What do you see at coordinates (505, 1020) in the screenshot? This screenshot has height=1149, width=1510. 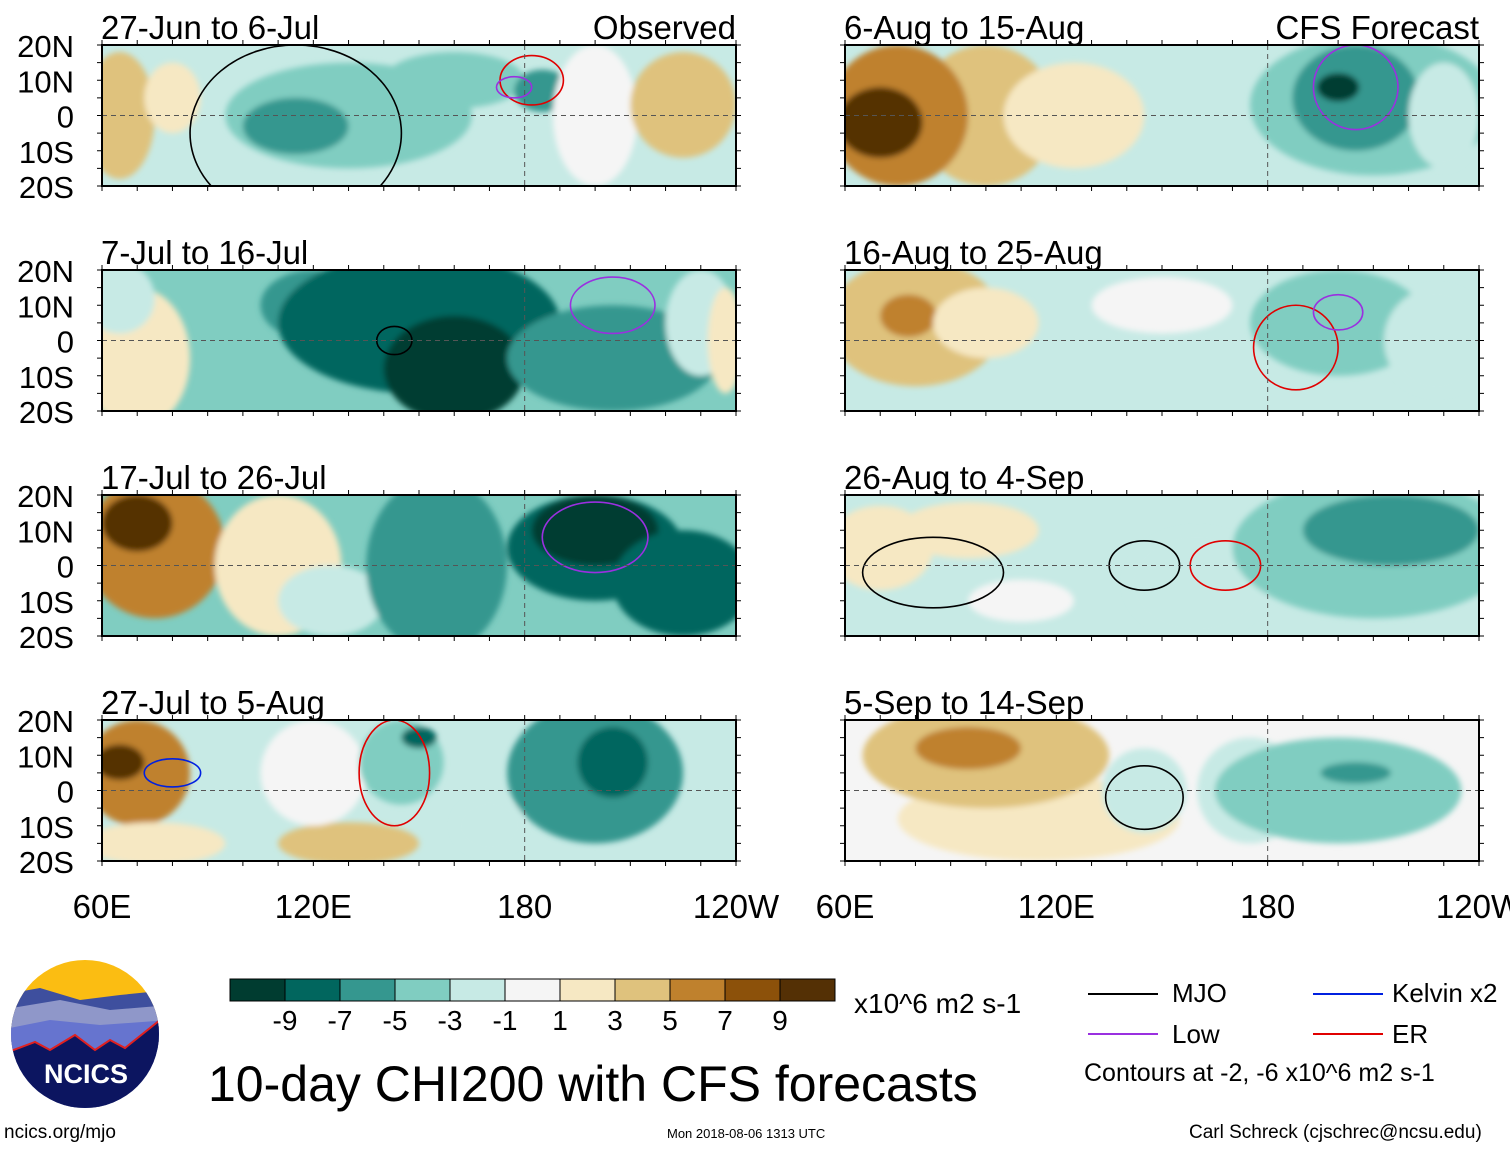 I see `colorbar-label: -1` at bounding box center [505, 1020].